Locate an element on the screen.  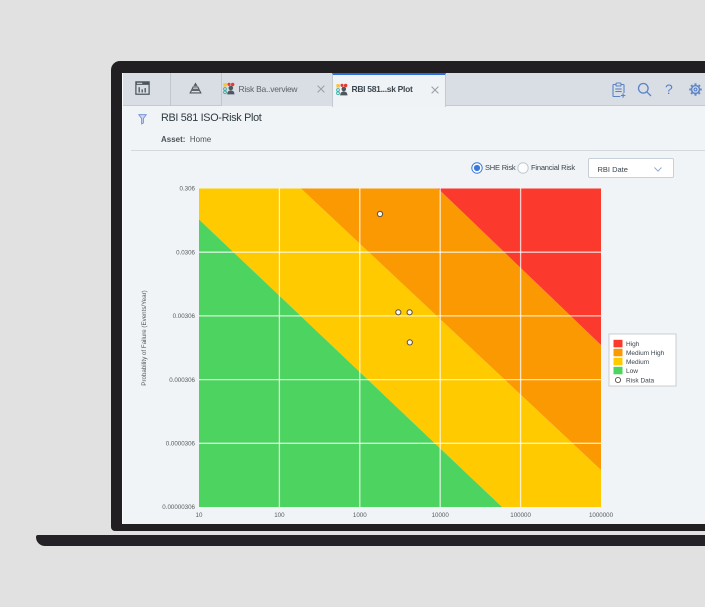
svg-text: 1000 is located at coordinates (360, 515).